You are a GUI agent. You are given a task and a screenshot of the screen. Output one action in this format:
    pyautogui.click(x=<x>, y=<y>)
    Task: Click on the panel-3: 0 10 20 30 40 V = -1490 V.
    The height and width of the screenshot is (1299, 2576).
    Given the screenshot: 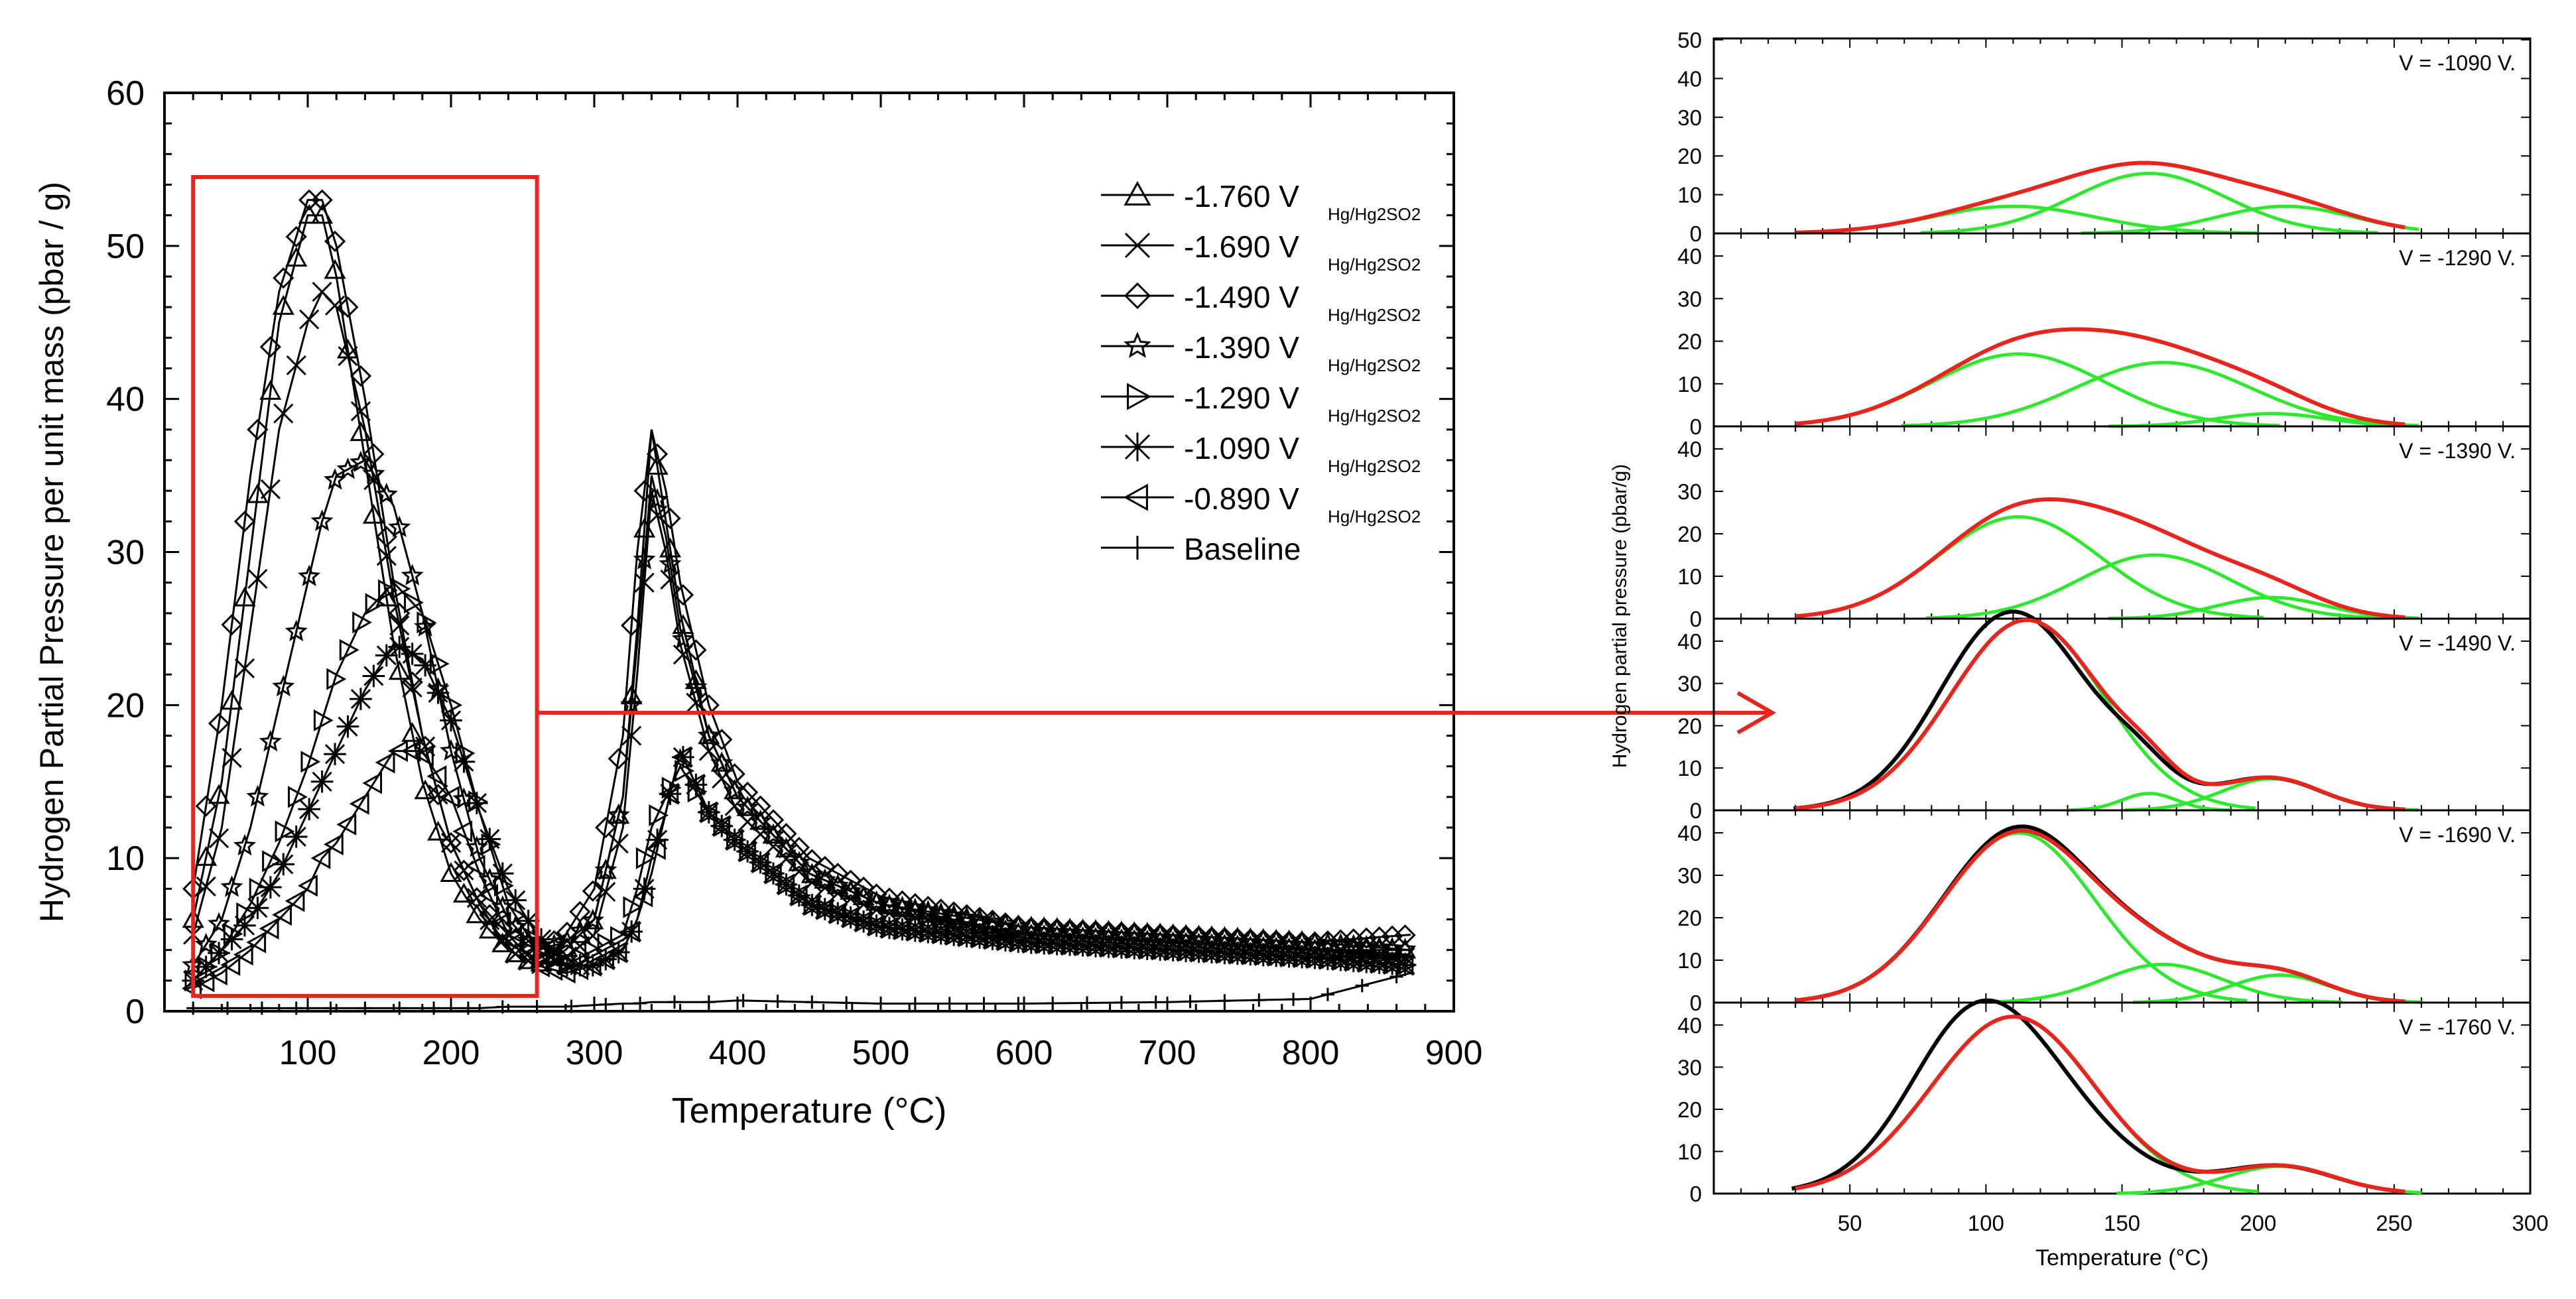 What is the action you would take?
    pyautogui.click(x=2104, y=716)
    